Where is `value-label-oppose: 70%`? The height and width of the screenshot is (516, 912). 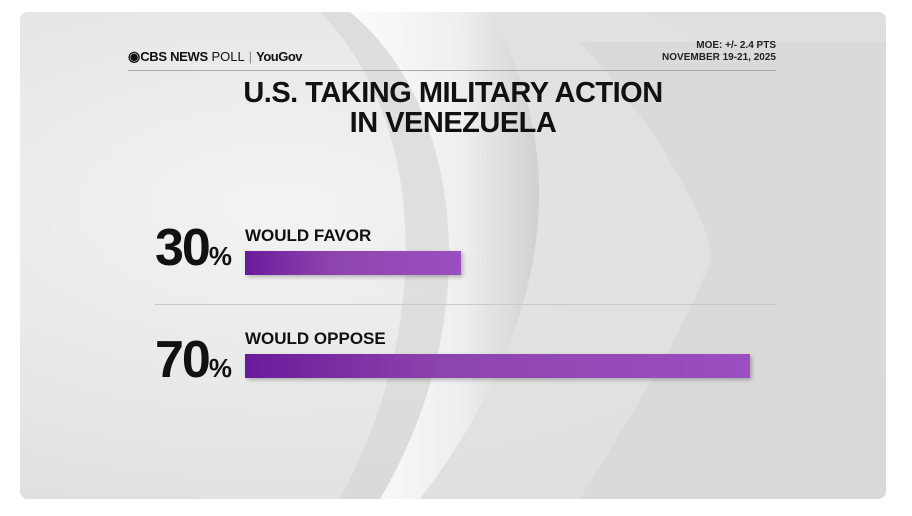 value-label-oppose: 70% is located at coordinates (193, 360).